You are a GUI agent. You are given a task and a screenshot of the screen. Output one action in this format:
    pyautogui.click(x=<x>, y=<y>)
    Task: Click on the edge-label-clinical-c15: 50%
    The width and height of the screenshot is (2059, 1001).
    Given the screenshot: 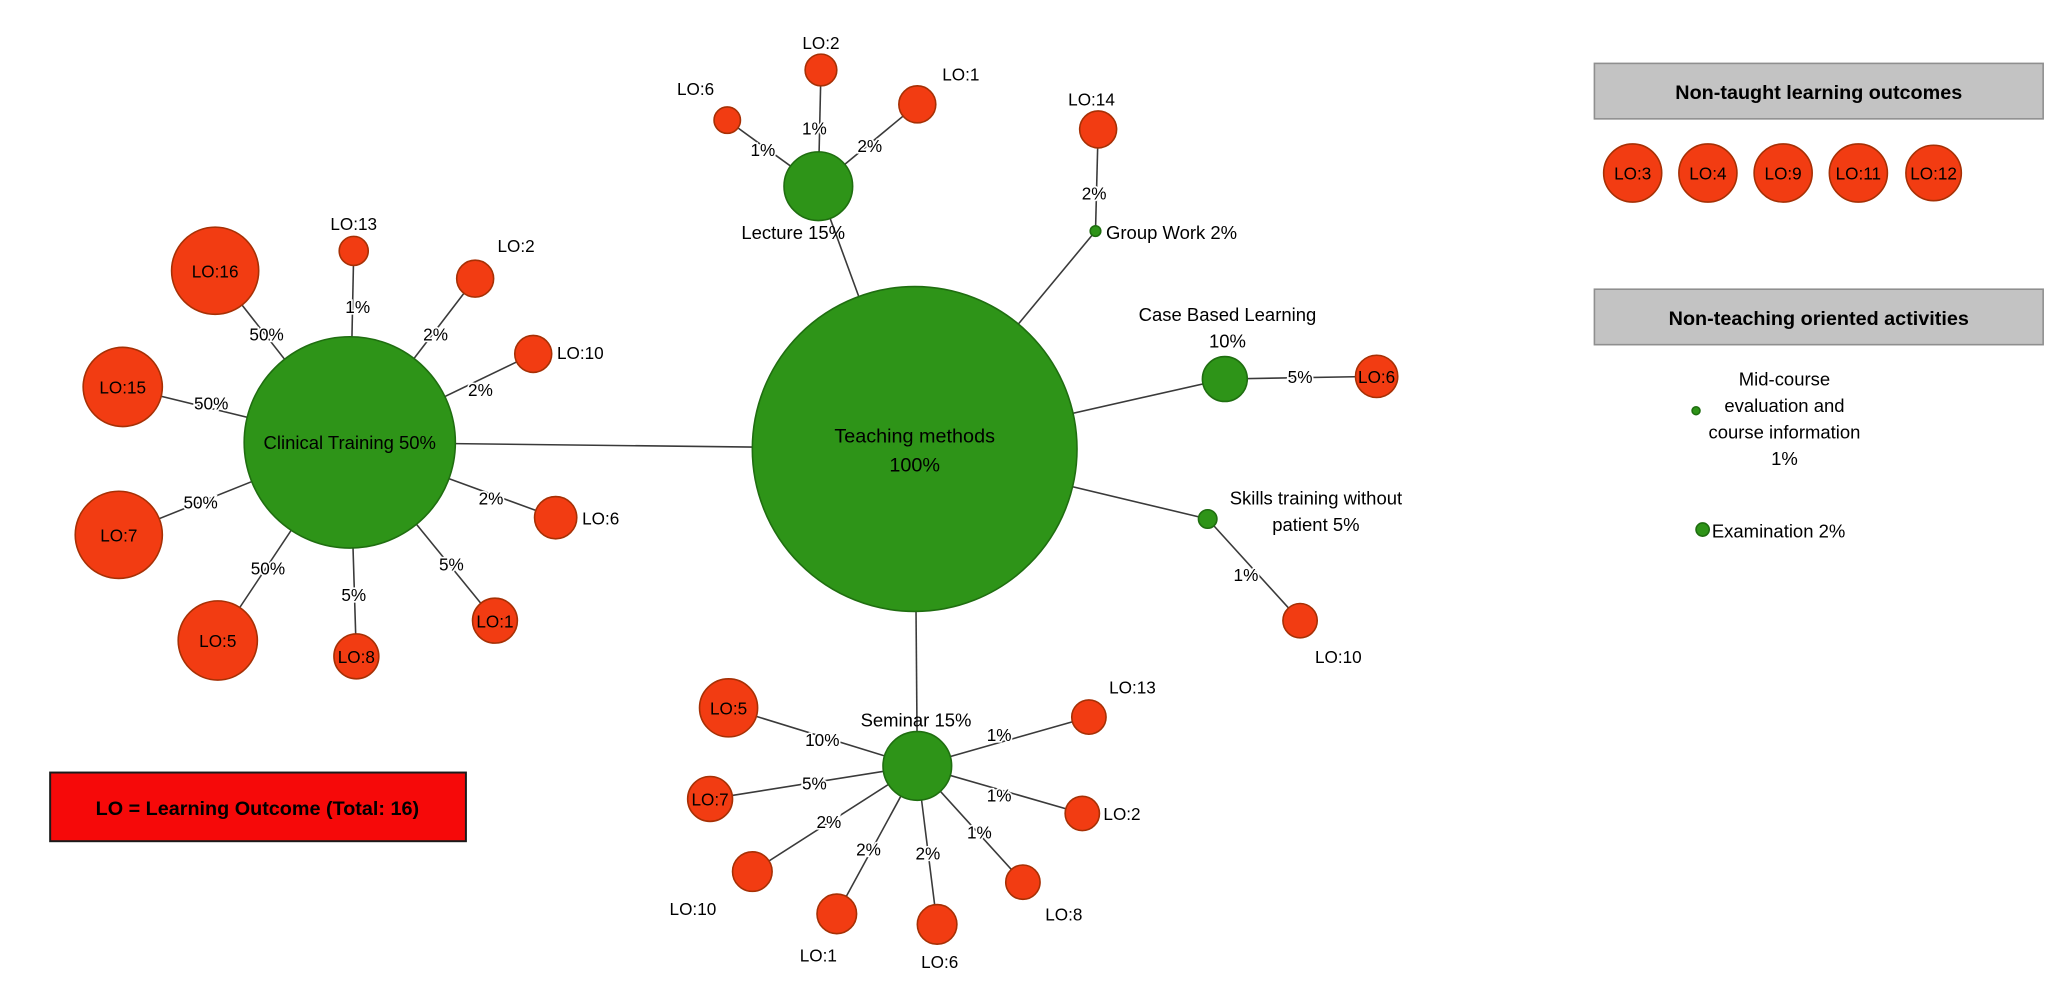 What is the action you would take?
    pyautogui.click(x=211, y=403)
    